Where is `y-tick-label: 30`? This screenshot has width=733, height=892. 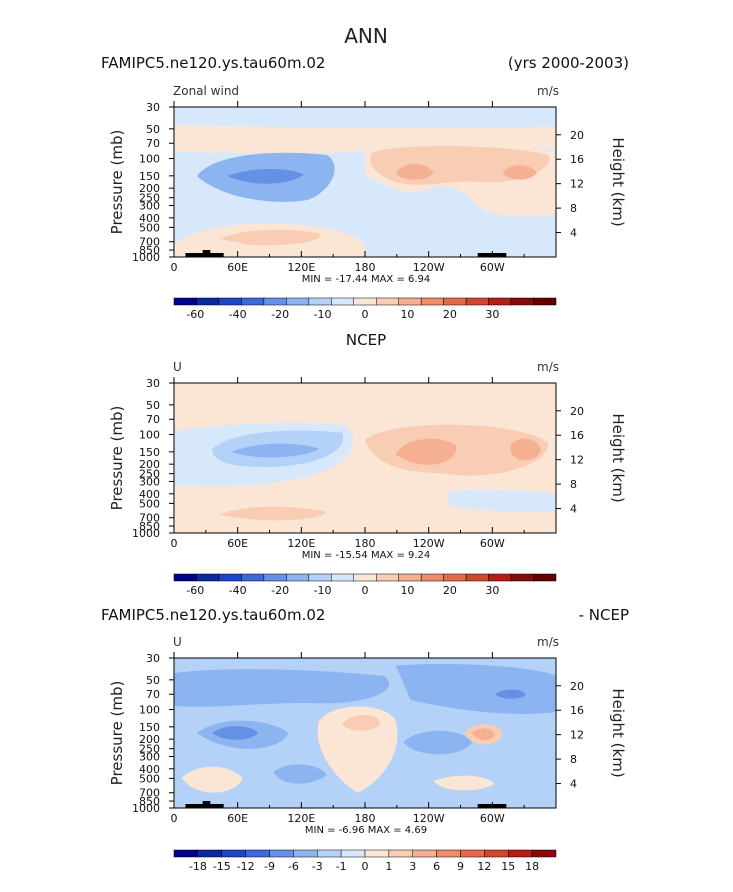 y-tick-label: 30 is located at coordinates (153, 658).